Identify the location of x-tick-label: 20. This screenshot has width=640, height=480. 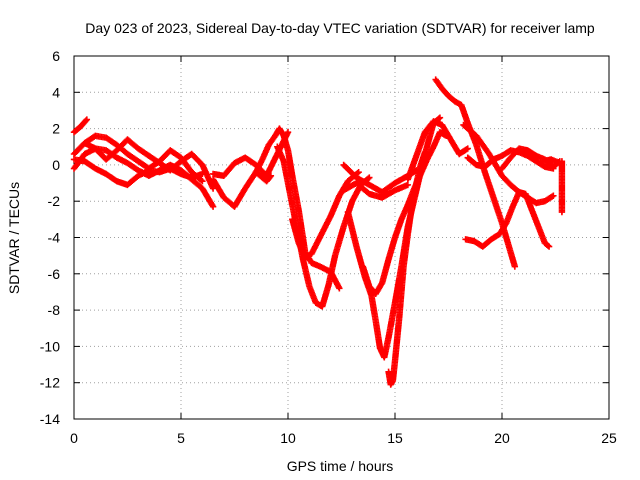
(502, 438).